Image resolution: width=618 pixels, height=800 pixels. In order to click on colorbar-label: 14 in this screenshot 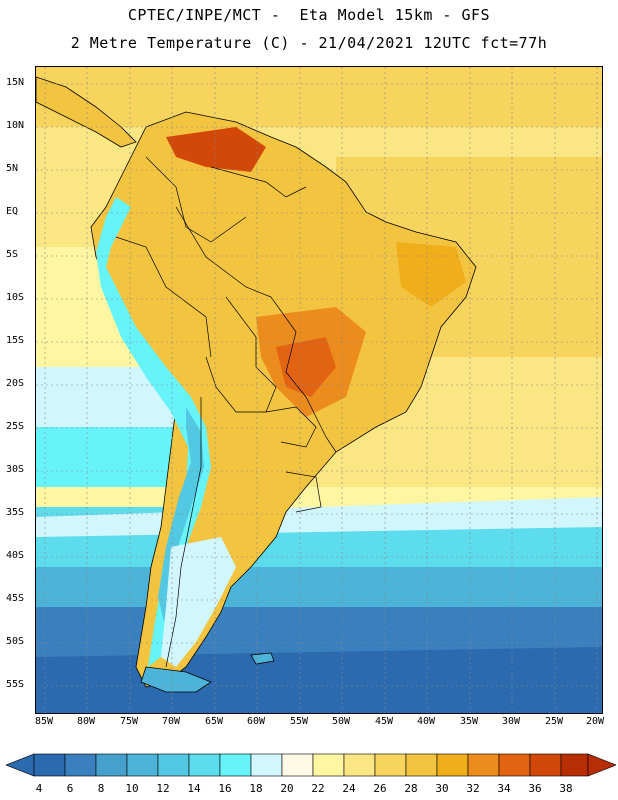, I will do `click(194, 788)`.